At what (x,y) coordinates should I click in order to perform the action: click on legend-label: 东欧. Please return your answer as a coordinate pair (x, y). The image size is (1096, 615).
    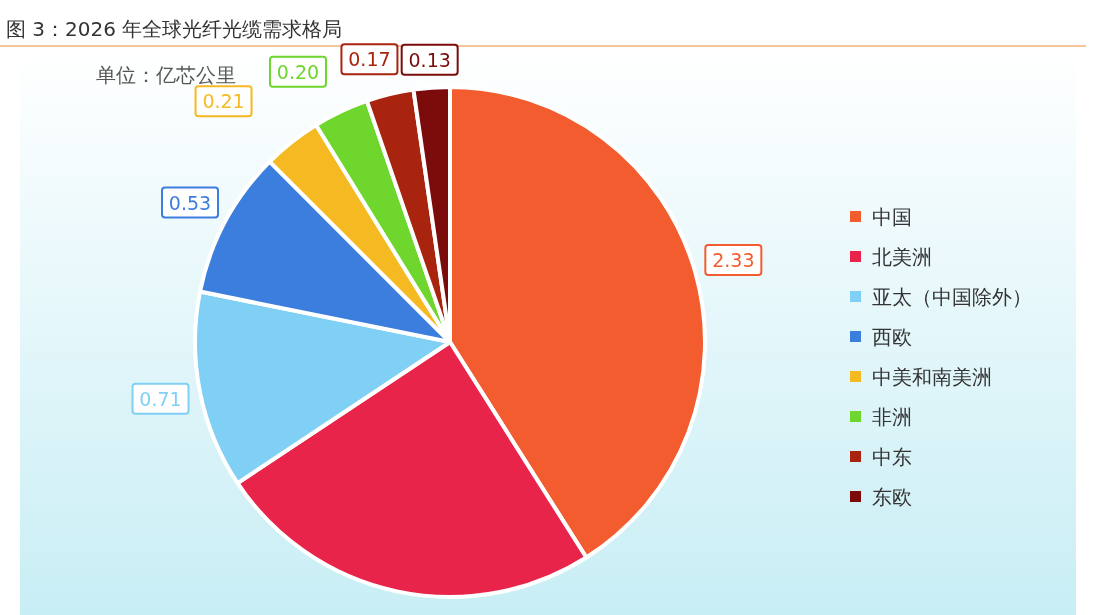
    Looking at the image, I should click on (892, 497).